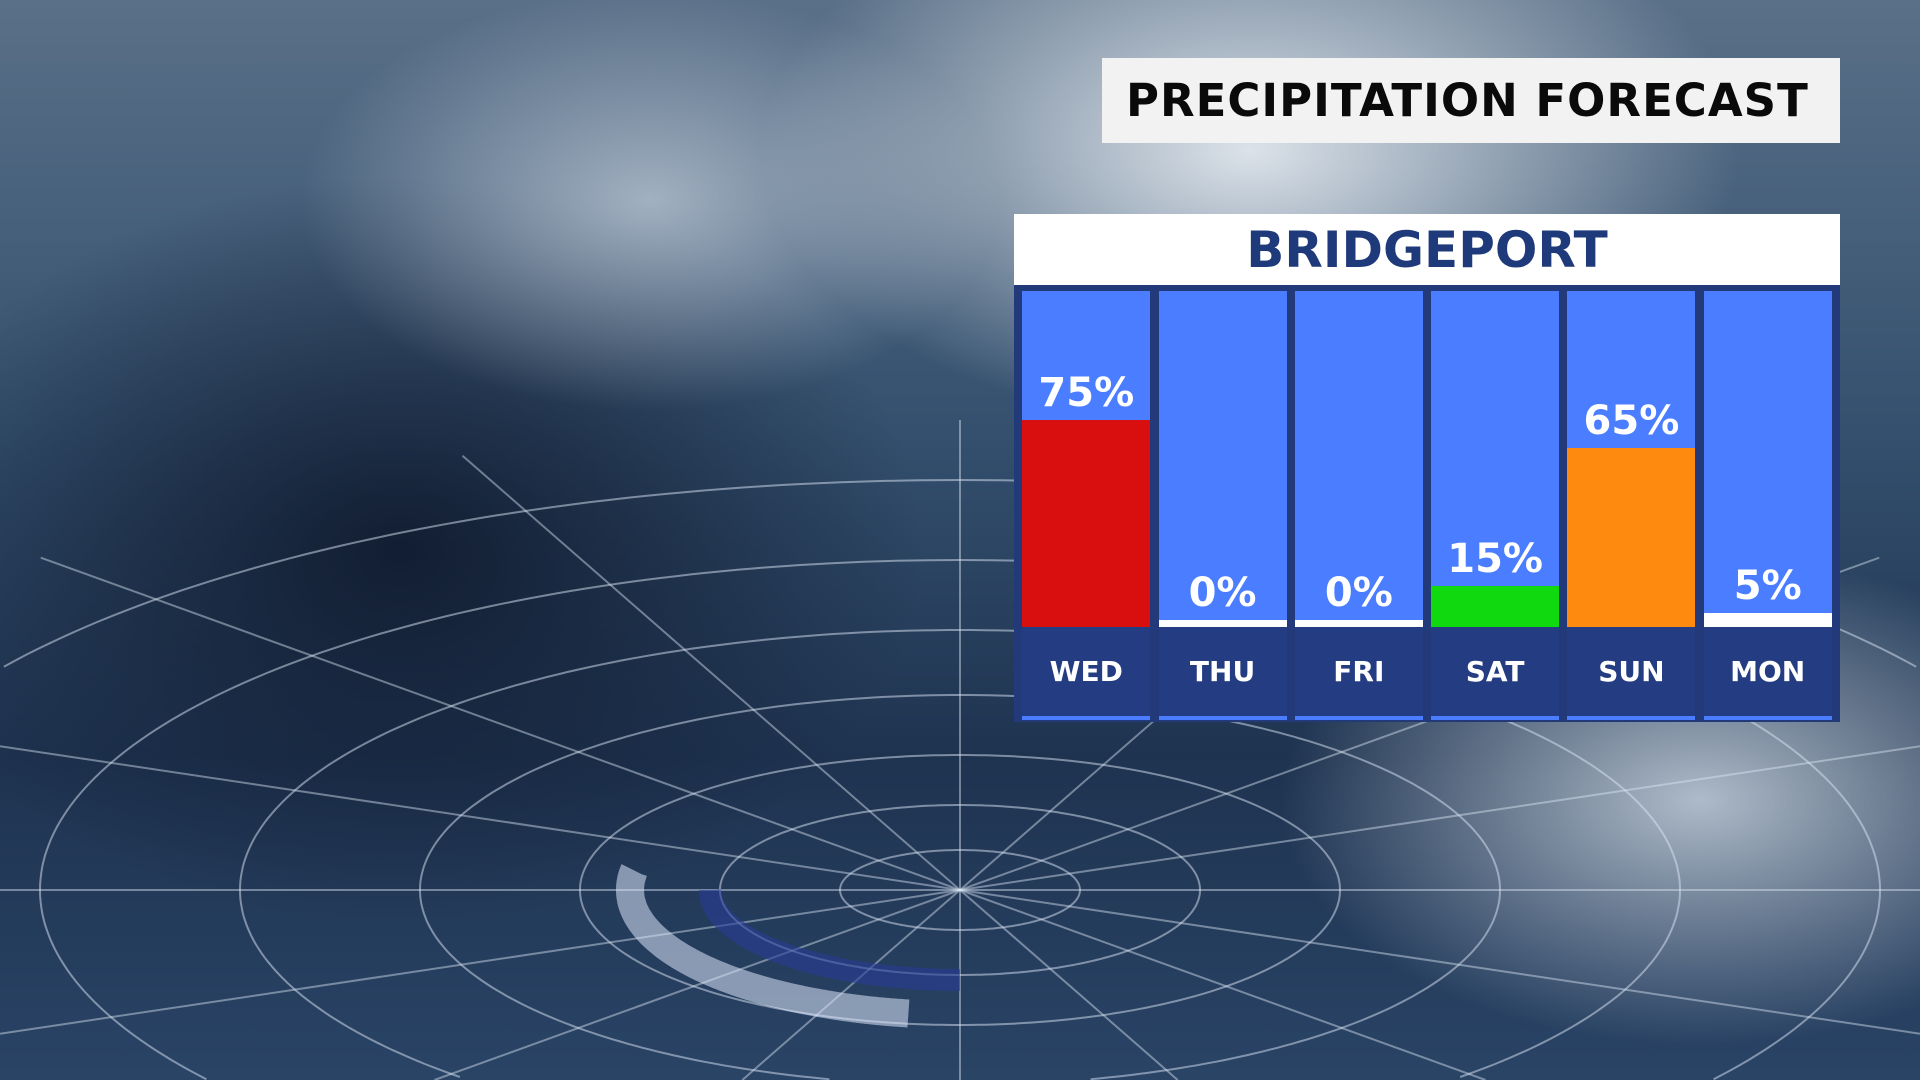  I want to click on day-label: MON, so click(1767, 671).